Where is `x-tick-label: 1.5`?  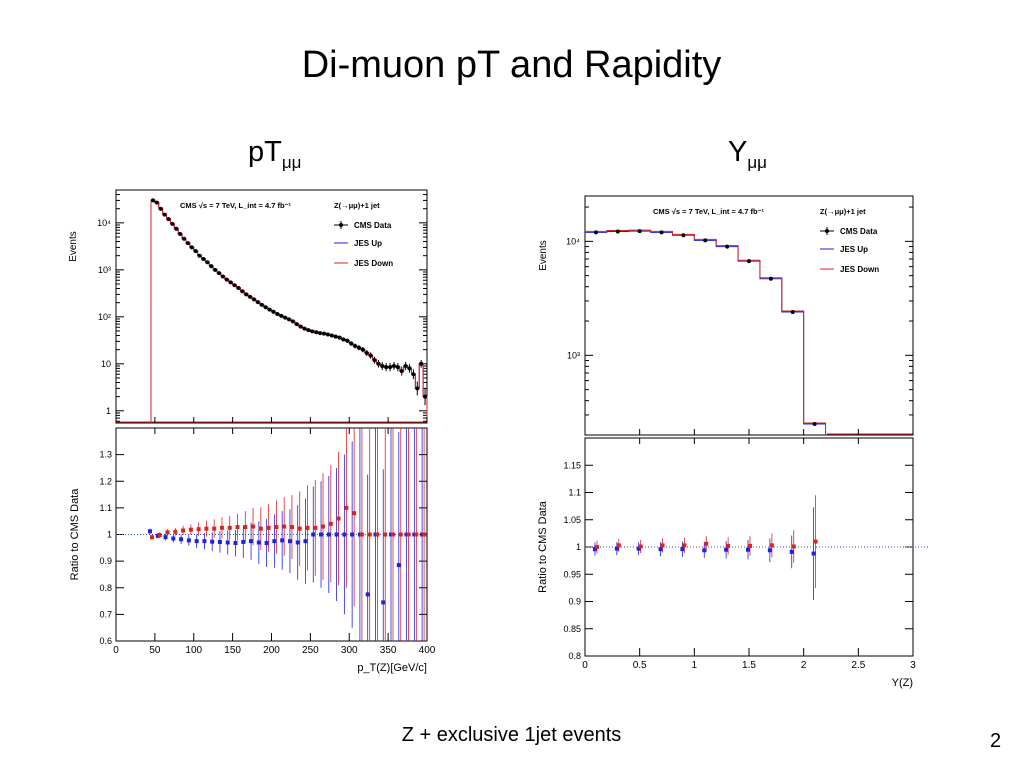 x-tick-label: 1.5 is located at coordinates (749, 665).